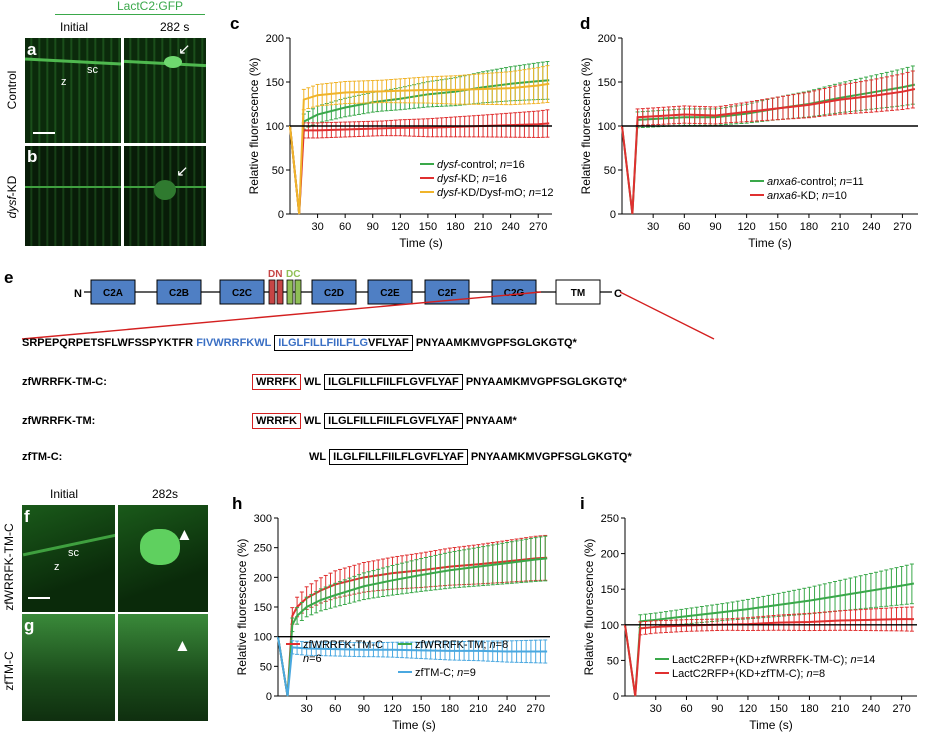 This screenshot has width=926, height=737. Describe the element at coordinates (901, 709) in the screenshot. I see `x-tick-label: 270` at that location.